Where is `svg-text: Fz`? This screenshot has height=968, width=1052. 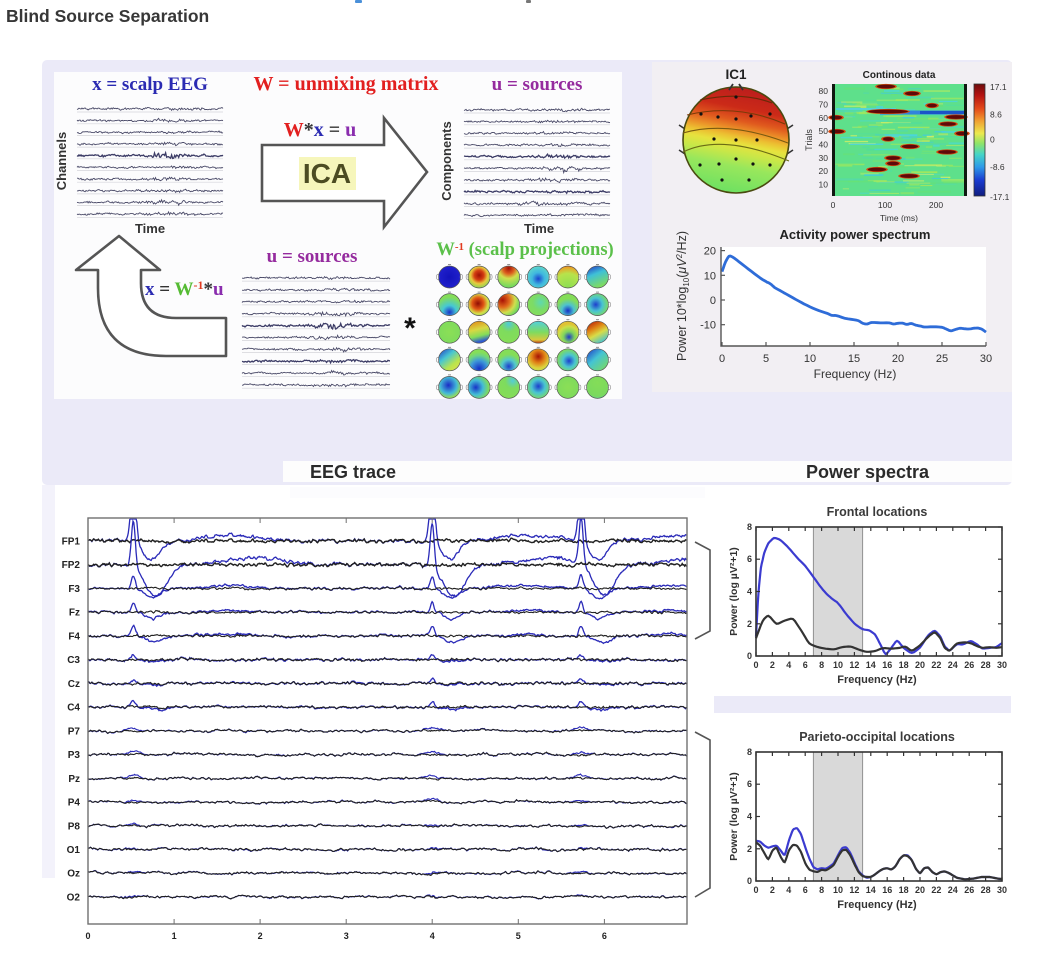 svg-text: Fz is located at coordinates (74, 613).